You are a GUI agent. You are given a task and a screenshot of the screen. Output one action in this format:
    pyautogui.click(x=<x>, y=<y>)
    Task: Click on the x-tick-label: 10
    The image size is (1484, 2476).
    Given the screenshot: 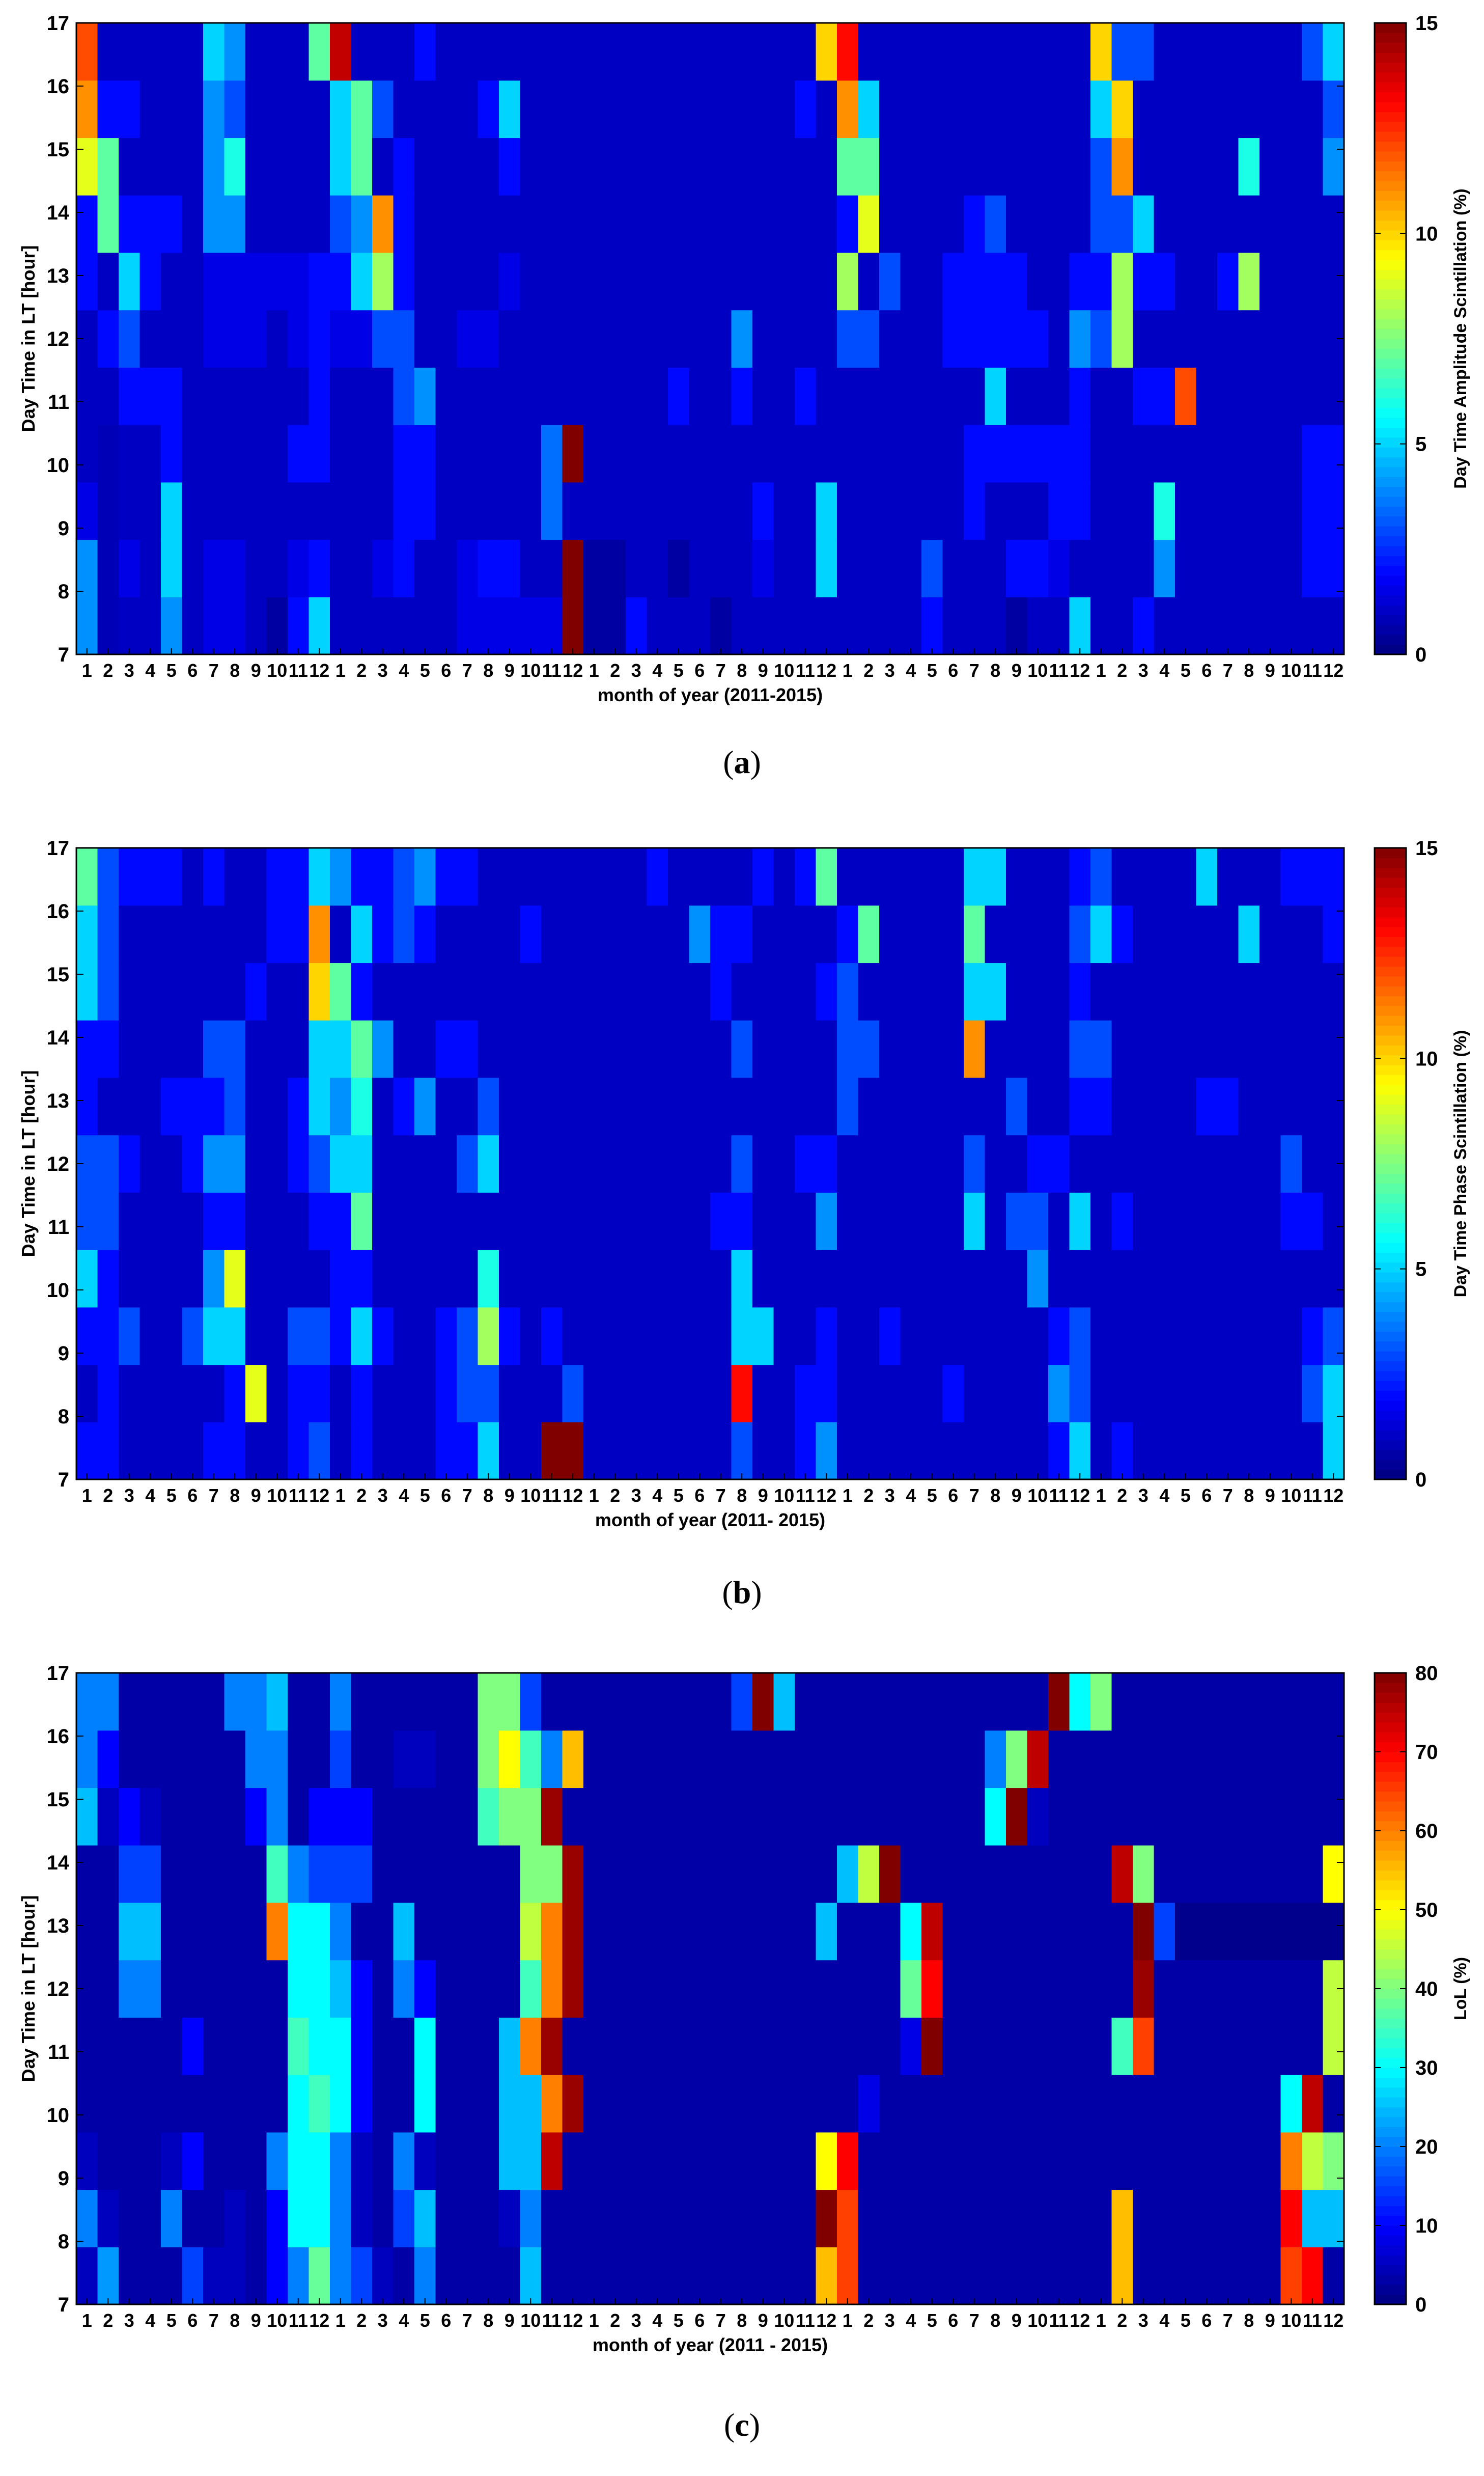 What is the action you would take?
    pyautogui.click(x=784, y=670)
    